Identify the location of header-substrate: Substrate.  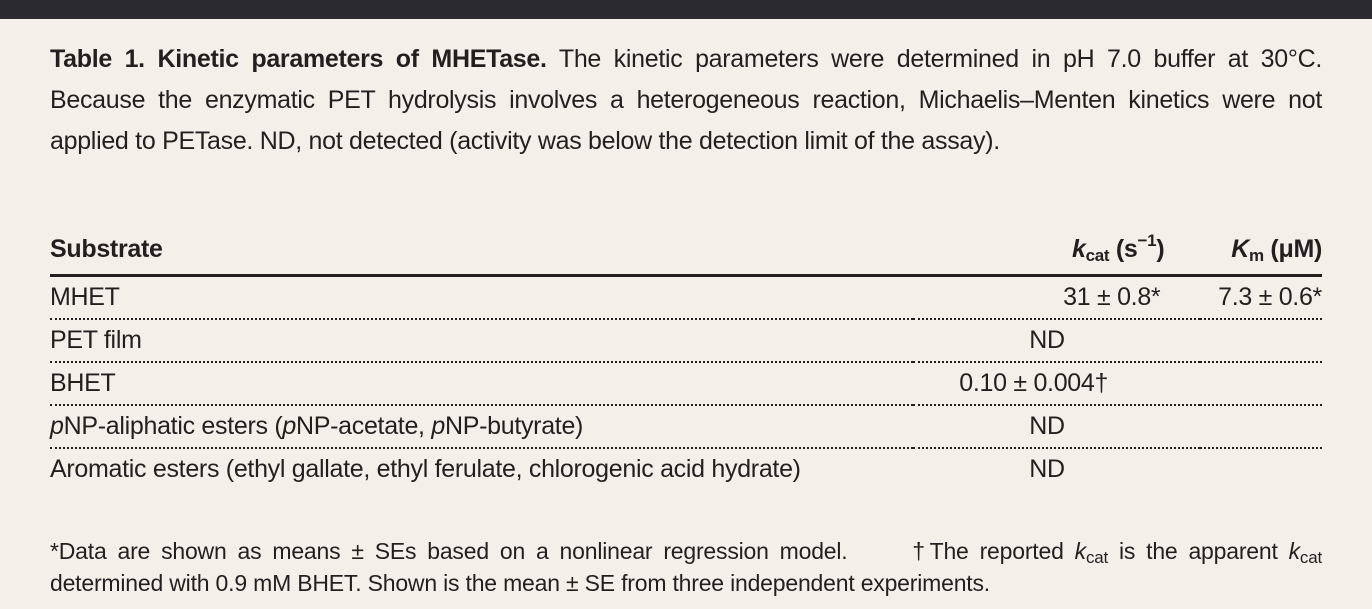
(106, 248).